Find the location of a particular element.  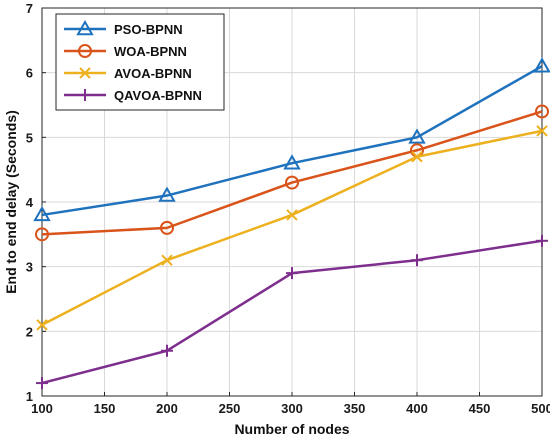

y-tick-label: 2 is located at coordinates (29, 331).